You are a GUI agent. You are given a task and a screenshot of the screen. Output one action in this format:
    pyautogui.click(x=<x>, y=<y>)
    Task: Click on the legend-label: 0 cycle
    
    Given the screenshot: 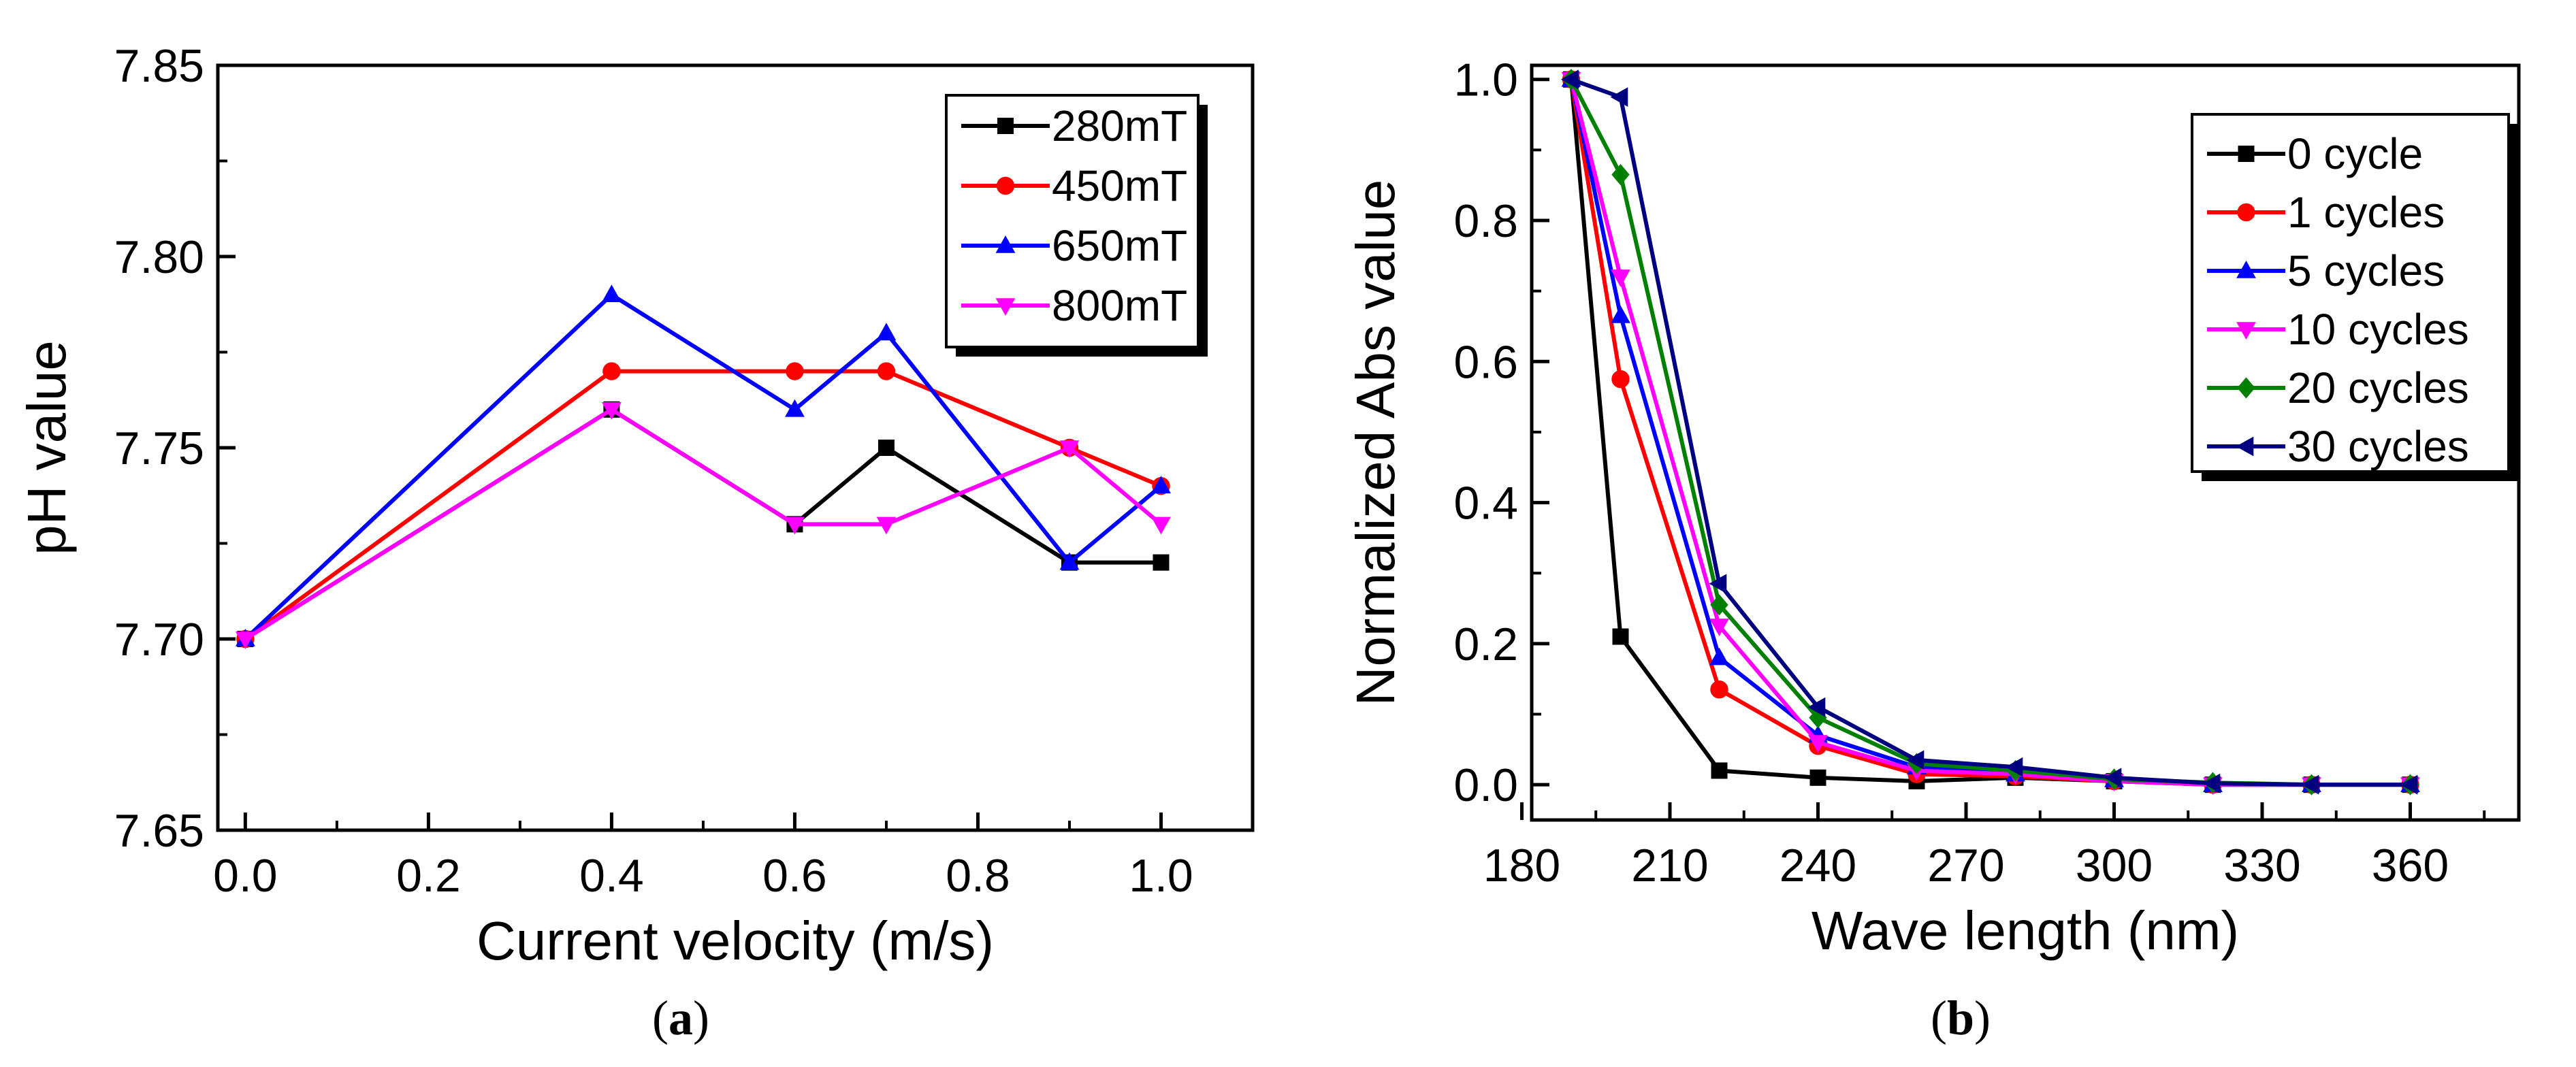 What is the action you would take?
    pyautogui.click(x=2355, y=153)
    